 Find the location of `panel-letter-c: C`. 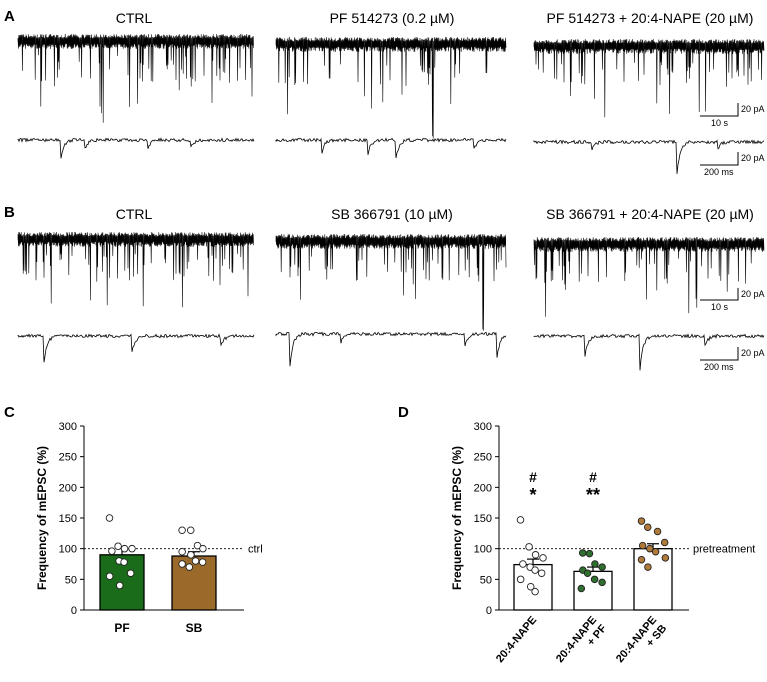

panel-letter-c: C is located at coordinates (9, 412).